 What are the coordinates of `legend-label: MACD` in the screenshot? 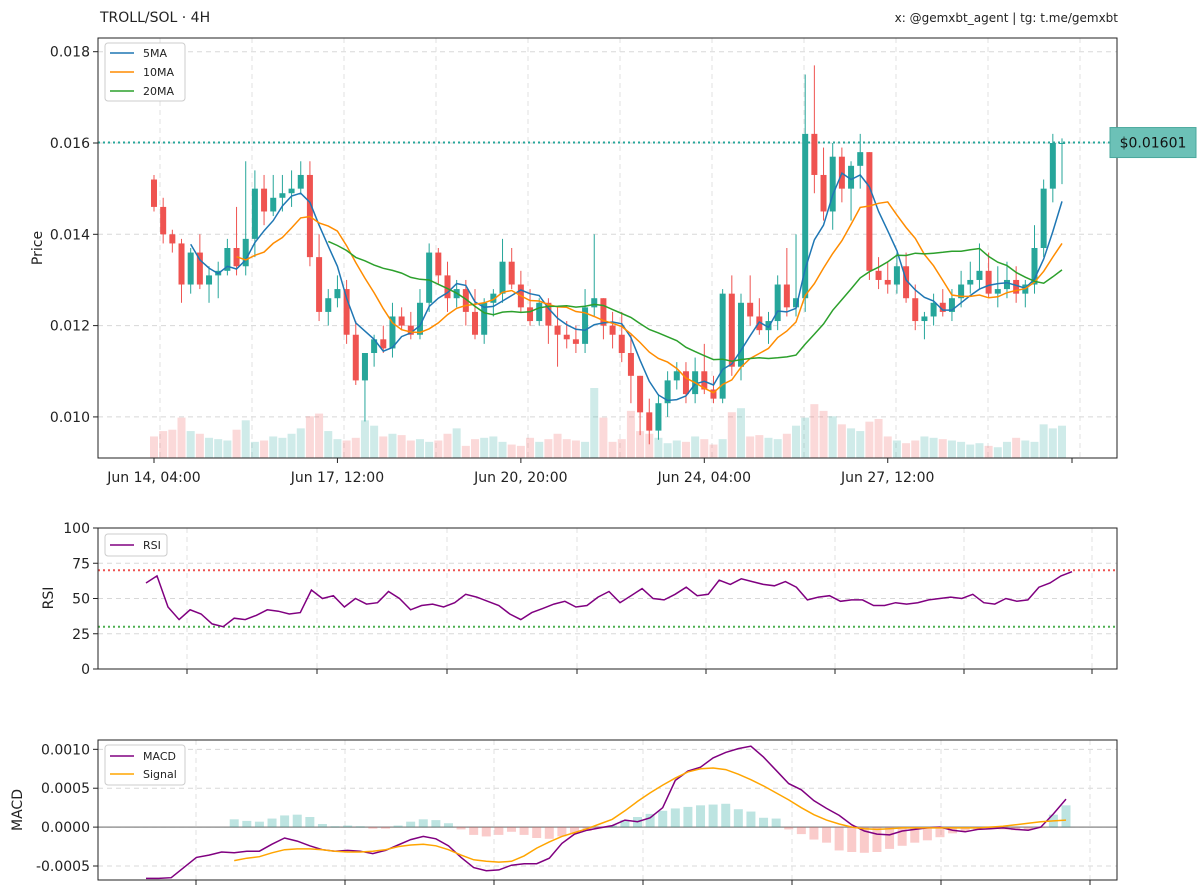 It's located at (159, 756).